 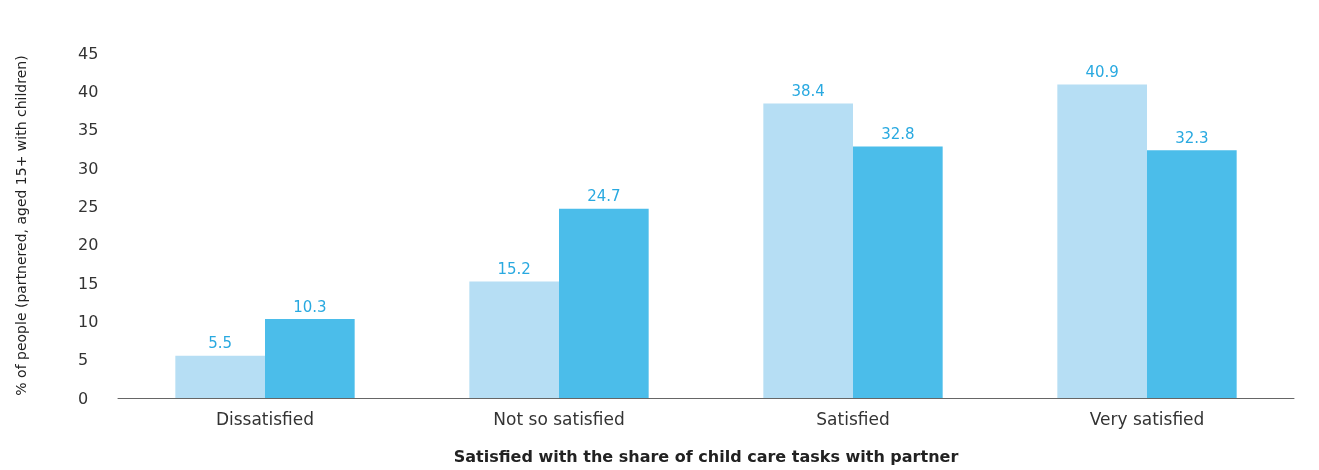 What do you see at coordinates (220, 343) in the screenshot?
I see `data-label: 5.5` at bounding box center [220, 343].